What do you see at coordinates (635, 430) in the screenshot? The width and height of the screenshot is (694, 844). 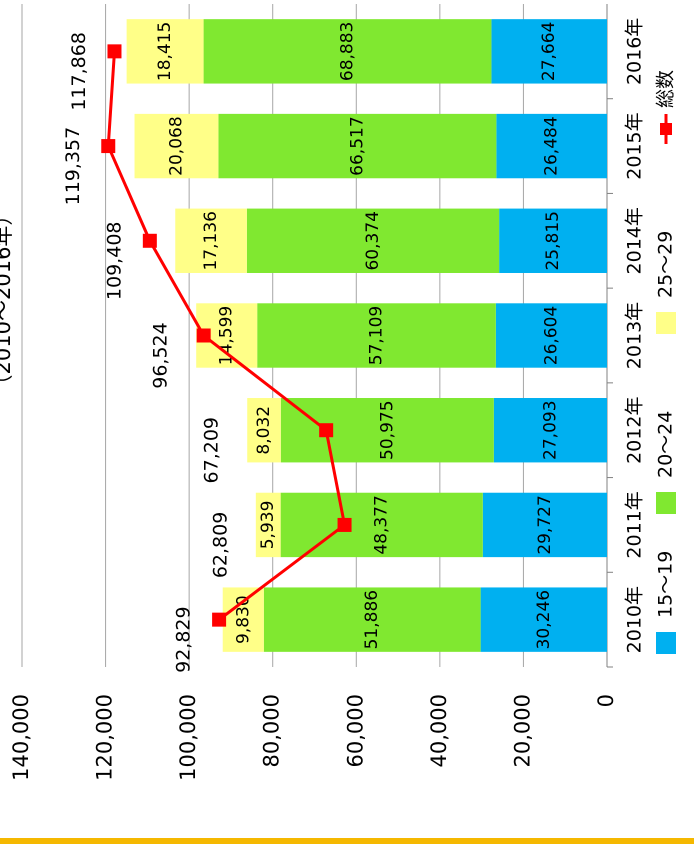 I see `x-tick-label: 2012年` at bounding box center [635, 430].